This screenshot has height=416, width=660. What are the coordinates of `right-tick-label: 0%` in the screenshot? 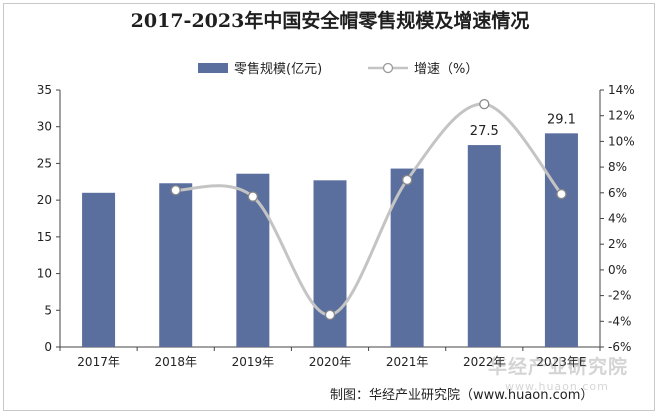 It's located at (617, 270).